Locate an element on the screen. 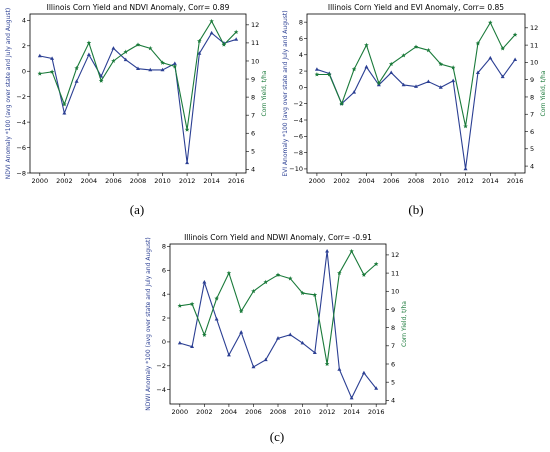  y-right-tick-label: 10 is located at coordinates (255, 61).